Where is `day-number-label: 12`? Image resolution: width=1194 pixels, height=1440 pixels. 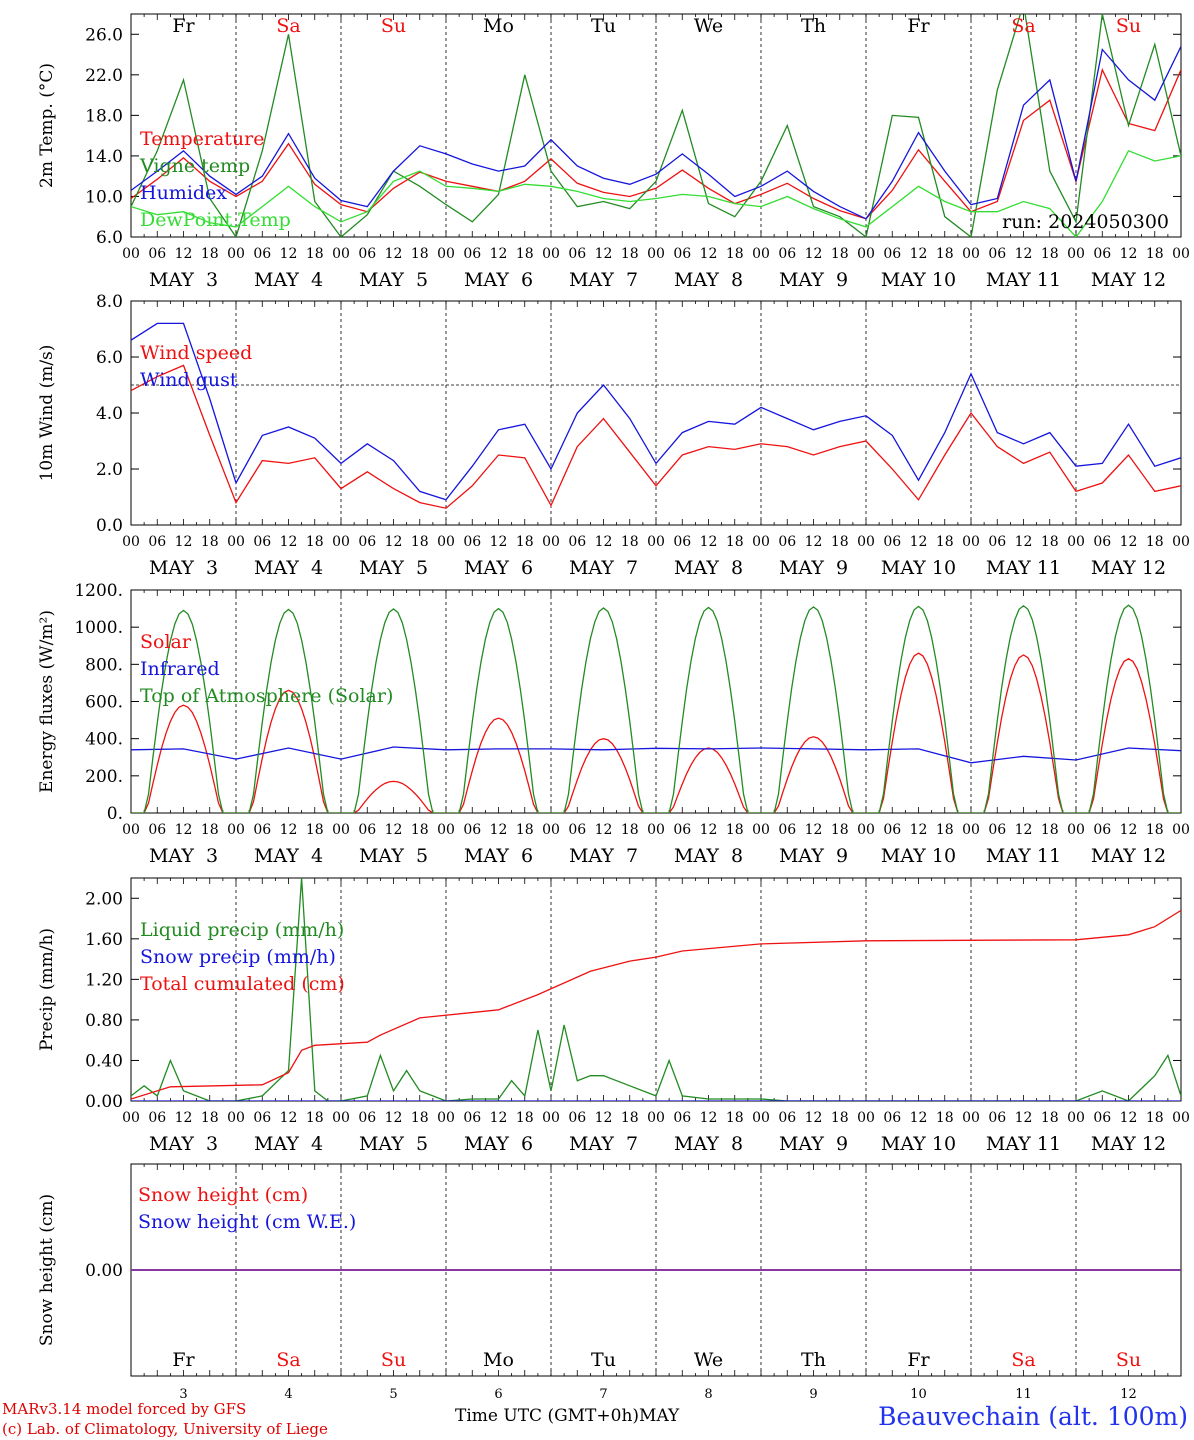 day-number-label: 12 is located at coordinates (1128, 1393).